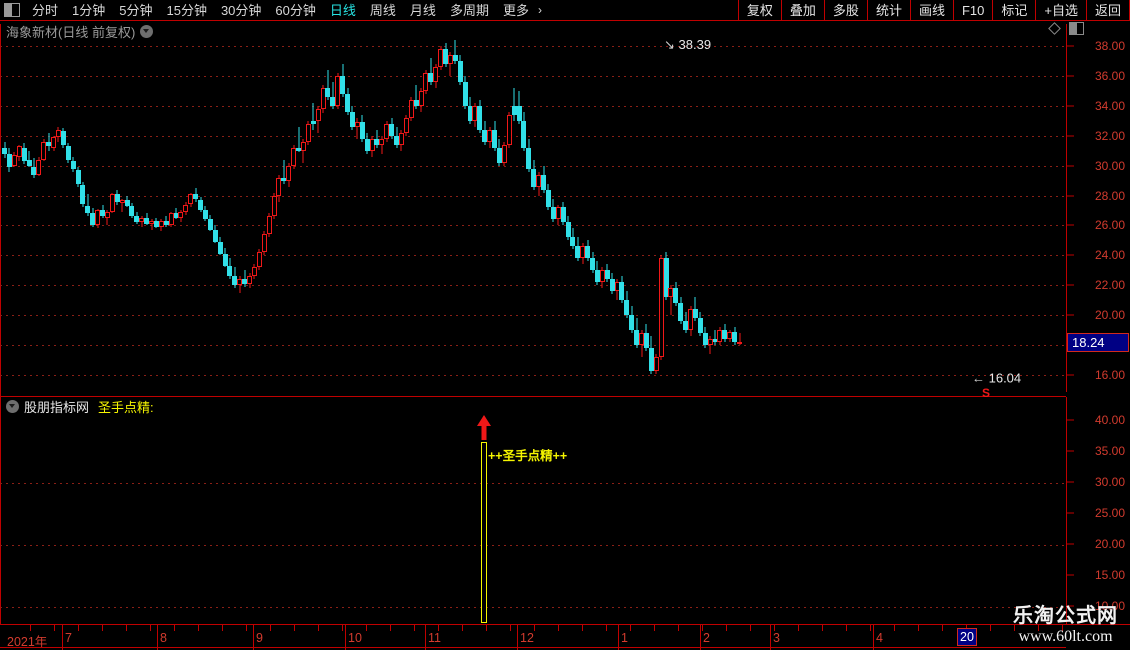  I want to click on toolbar-button-5: 画线, so click(931, 10).